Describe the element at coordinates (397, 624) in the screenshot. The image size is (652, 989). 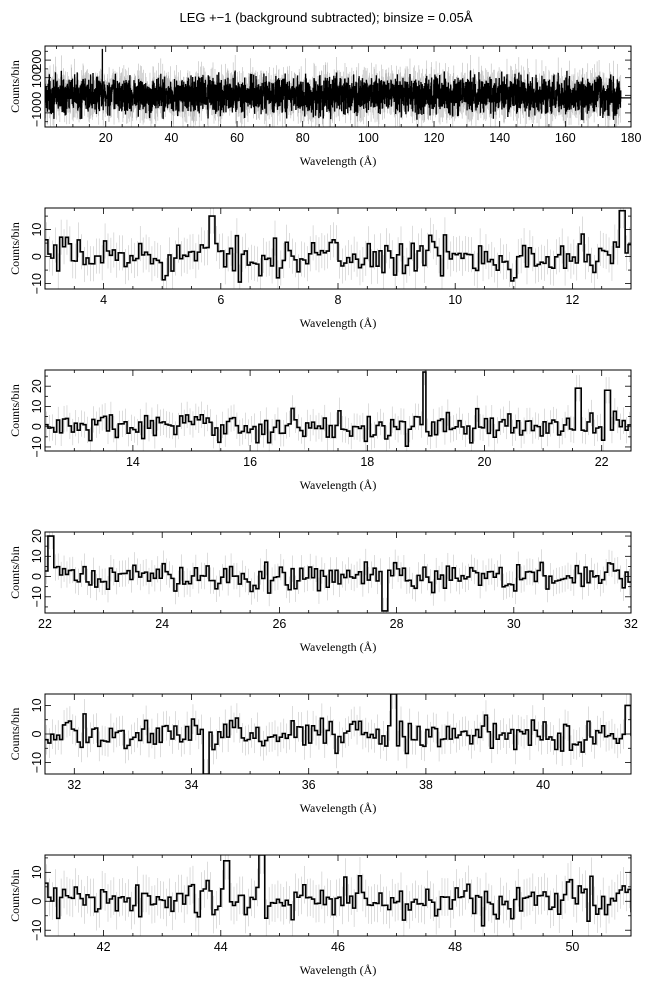
I see `x-tick-label: 28` at that location.